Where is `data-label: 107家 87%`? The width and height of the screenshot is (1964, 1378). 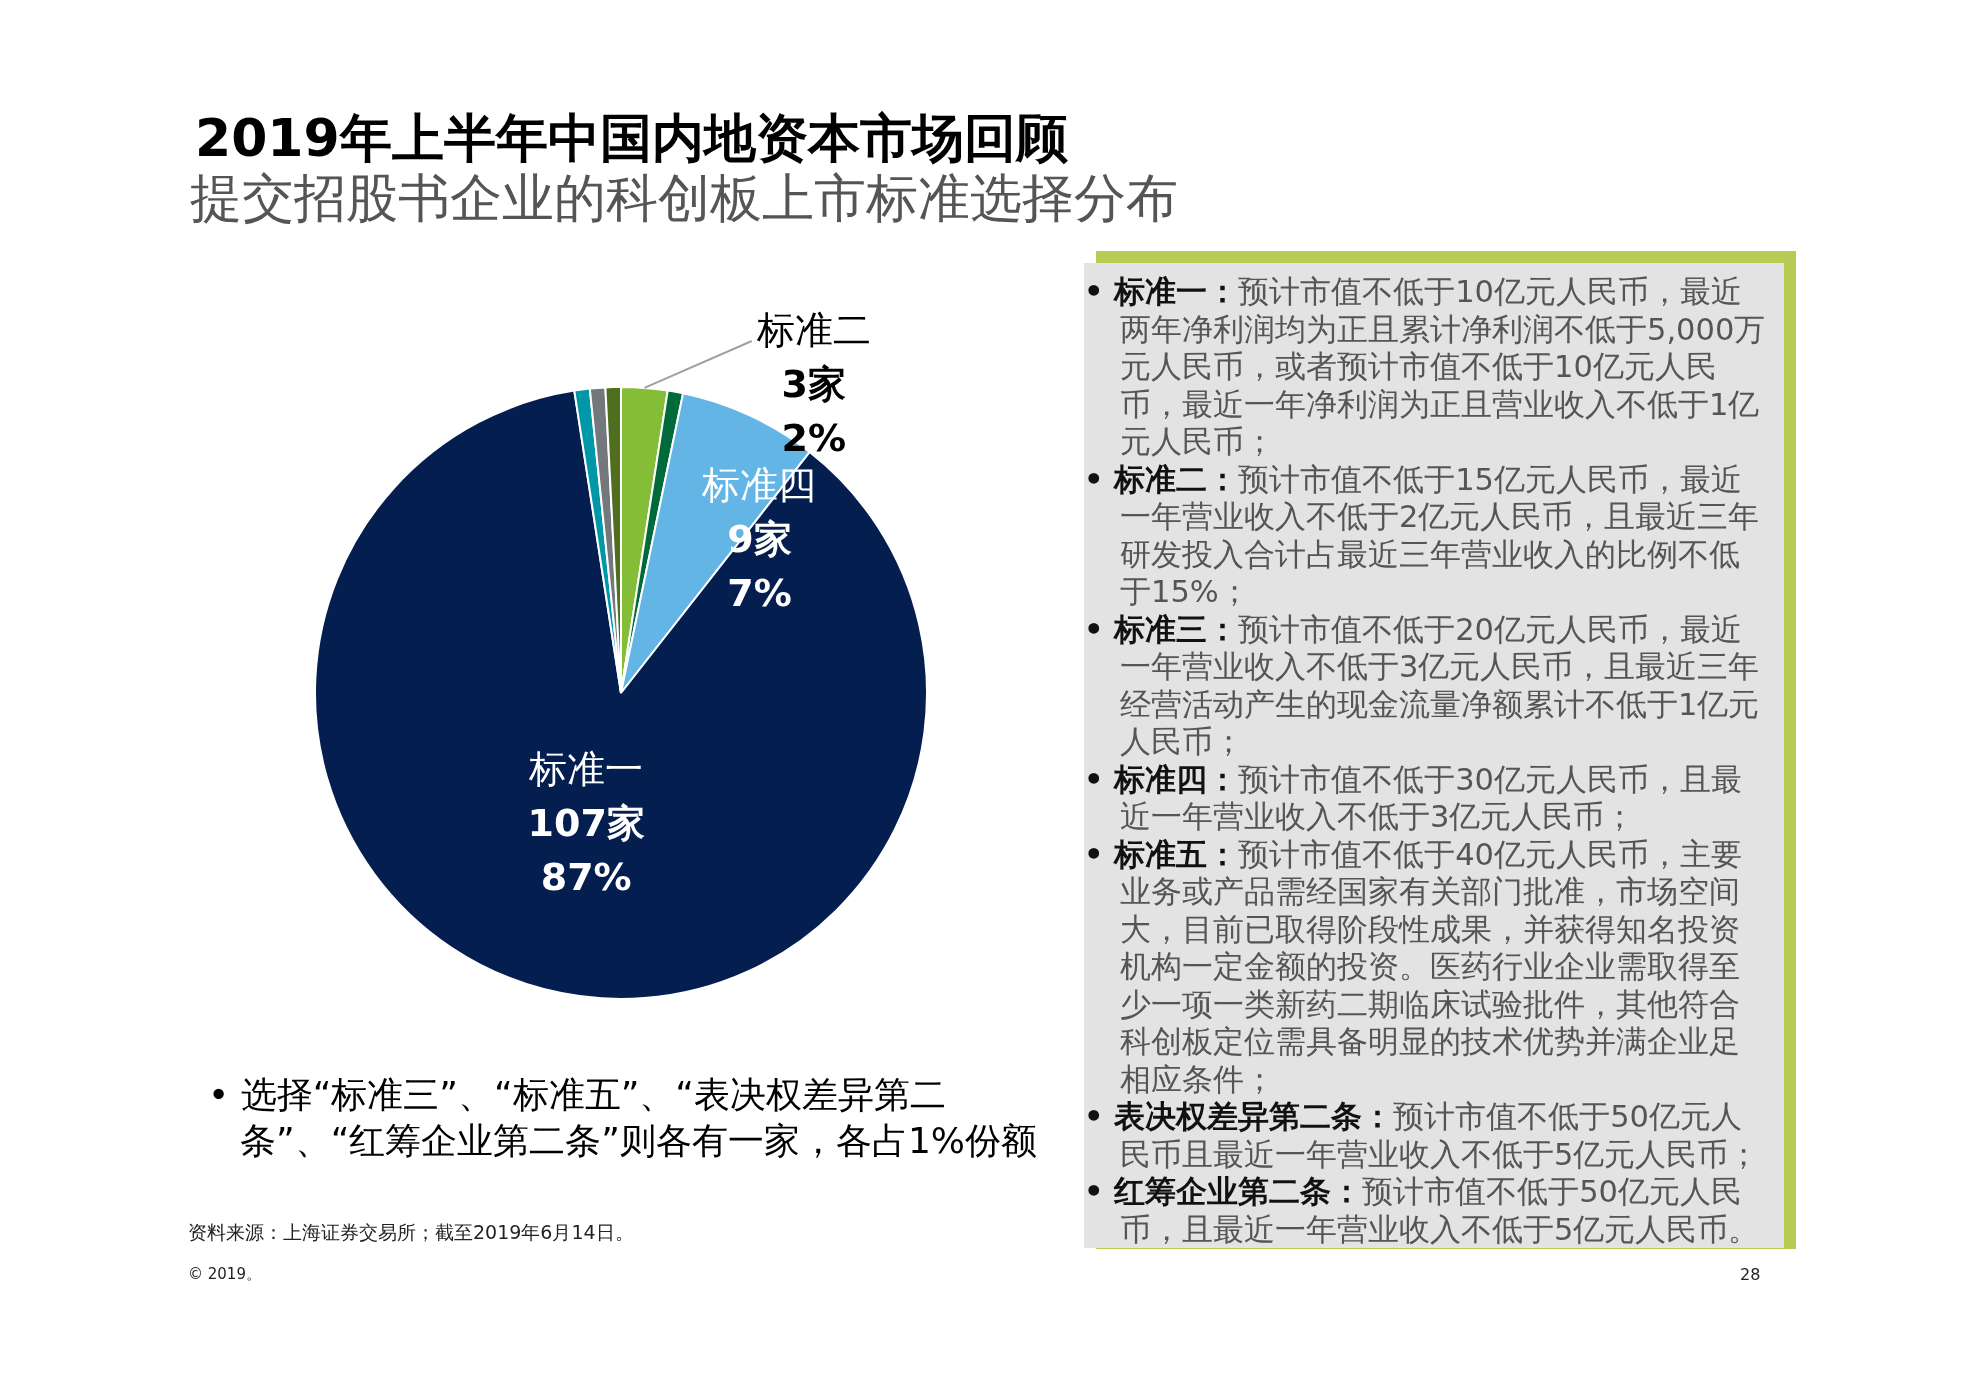 data-label: 107家 87% is located at coordinates (586, 850).